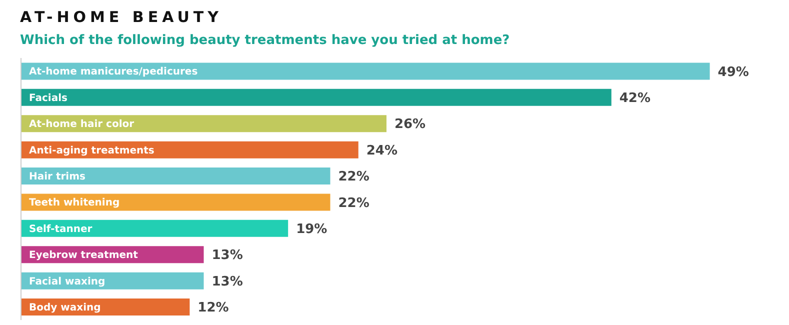 The image size is (789, 325). What do you see at coordinates (65, 308) in the screenshot?
I see `y-tick-label: Body waxing` at bounding box center [65, 308].